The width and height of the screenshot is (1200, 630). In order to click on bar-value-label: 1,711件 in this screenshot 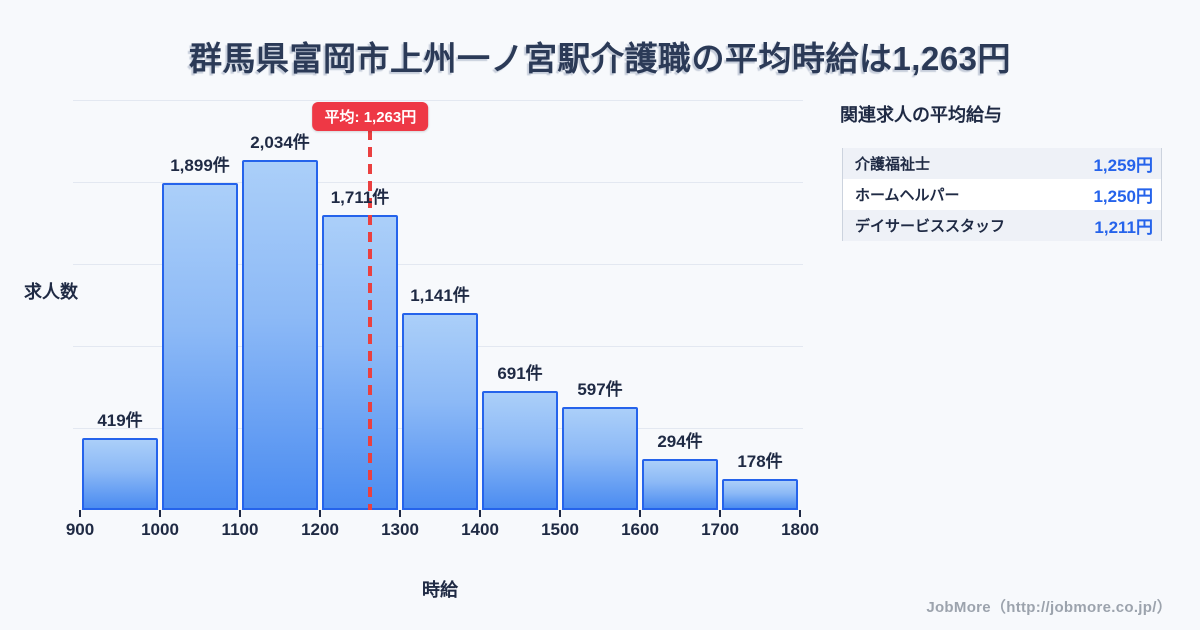, I will do `click(360, 197)`.